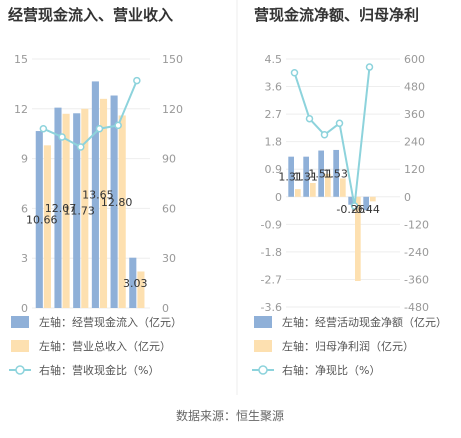  What do you see at coordinates (414, 59) in the screenshot?
I see `y-right-tick-label: 600` at bounding box center [414, 59].